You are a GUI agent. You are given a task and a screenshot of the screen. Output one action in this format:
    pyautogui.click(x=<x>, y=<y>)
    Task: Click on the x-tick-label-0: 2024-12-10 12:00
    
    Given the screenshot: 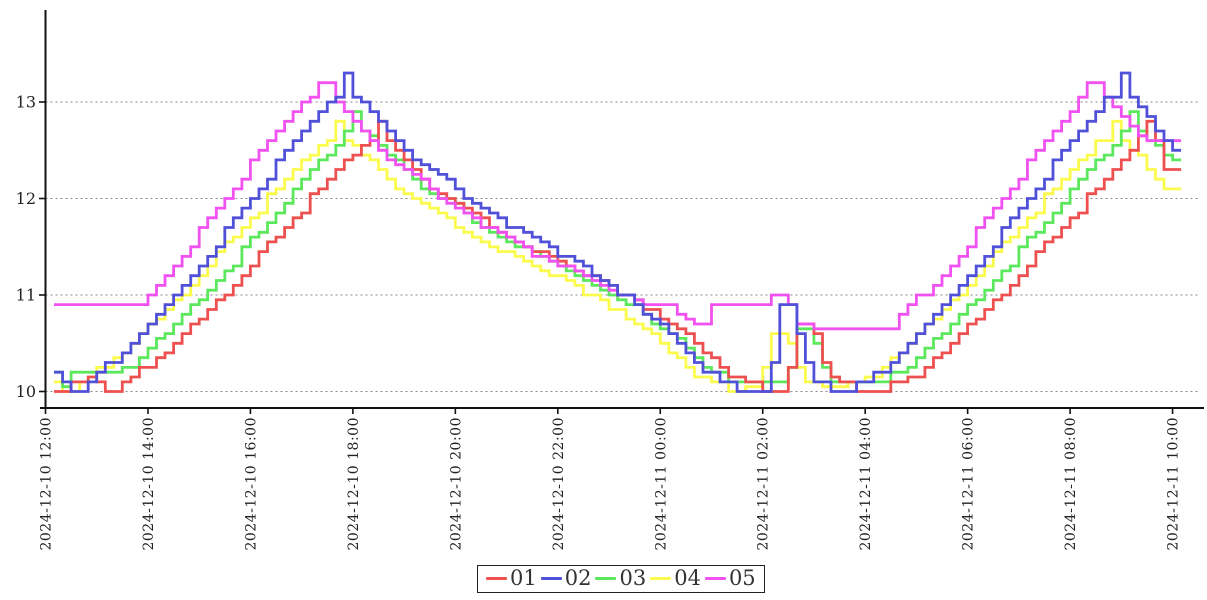 What is the action you would take?
    pyautogui.click(x=47, y=484)
    